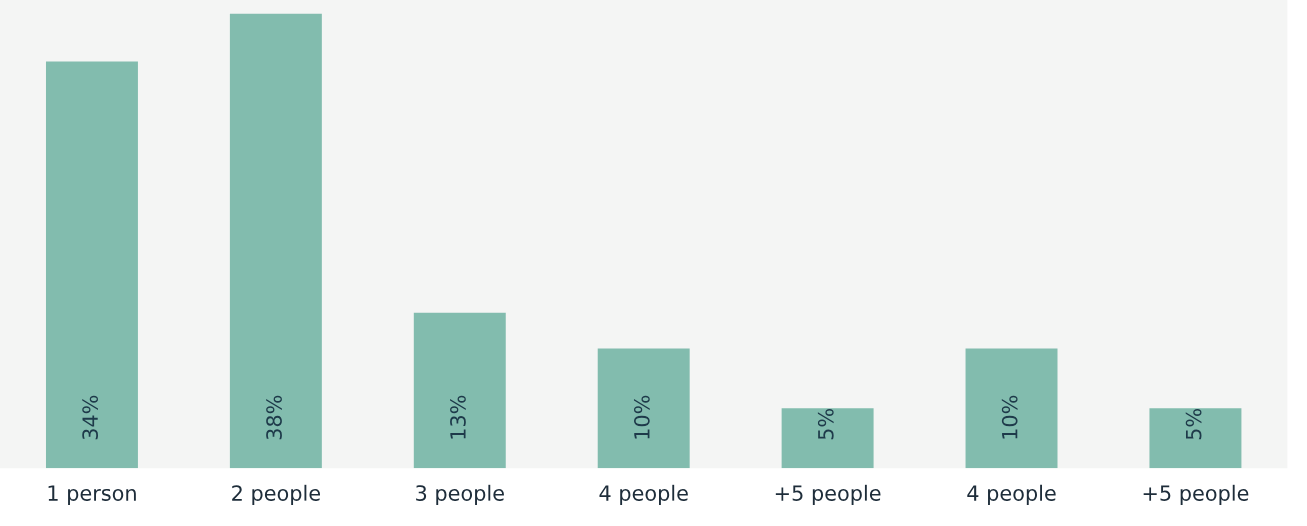  Describe the element at coordinates (90, 417) in the screenshot. I see `data-label: 34%` at that location.